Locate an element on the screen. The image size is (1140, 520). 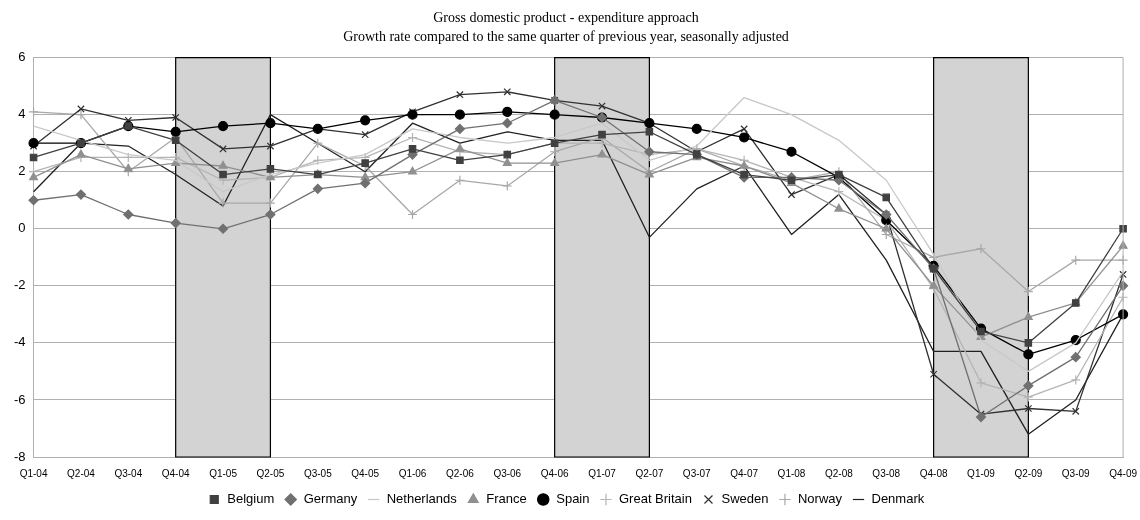
legend-label: France is located at coordinates (506, 499).